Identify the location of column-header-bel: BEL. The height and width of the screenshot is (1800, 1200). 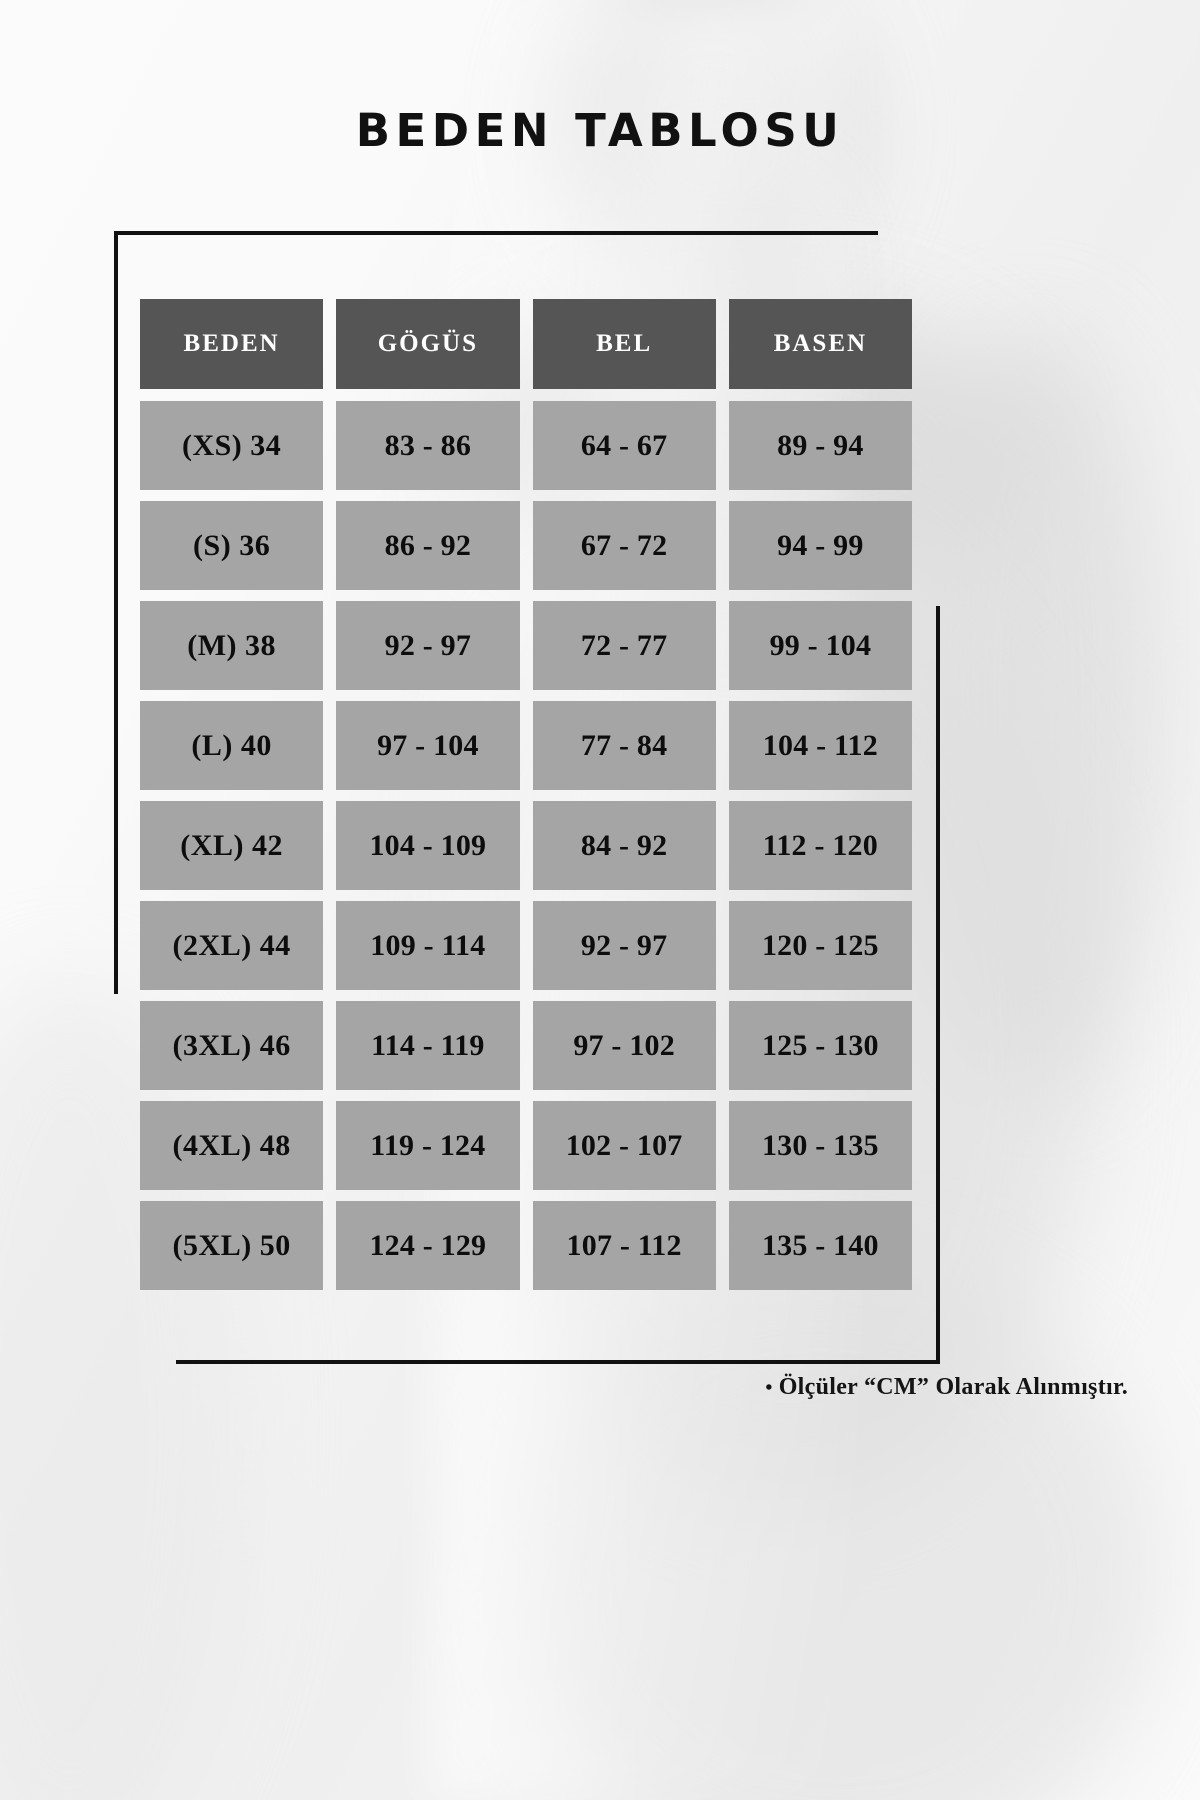
(624, 344).